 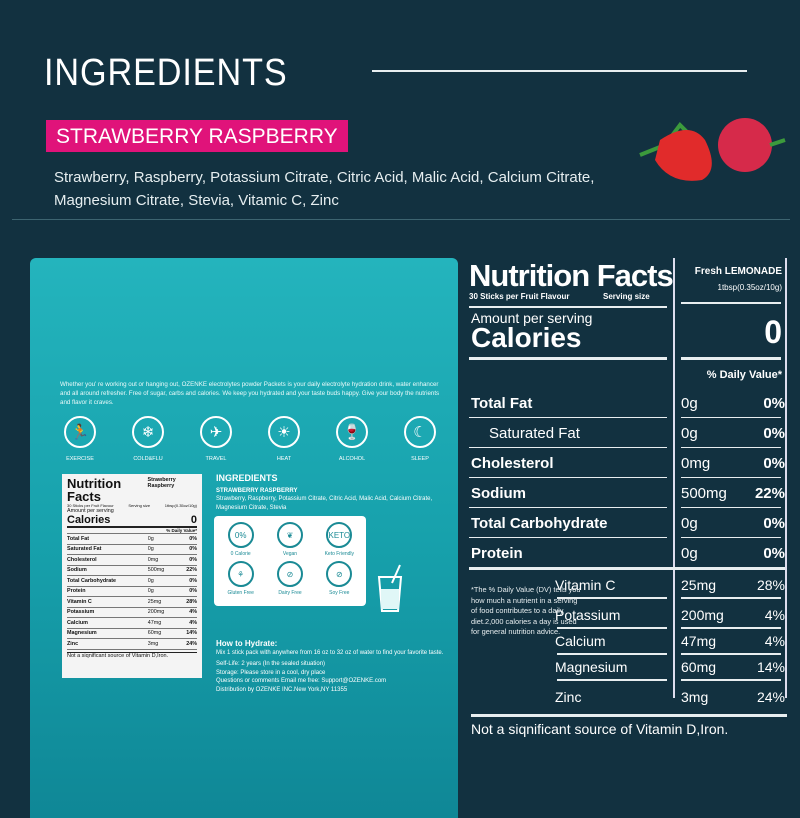 I want to click on mini-dv: % Daily Value*, so click(x=132, y=531).